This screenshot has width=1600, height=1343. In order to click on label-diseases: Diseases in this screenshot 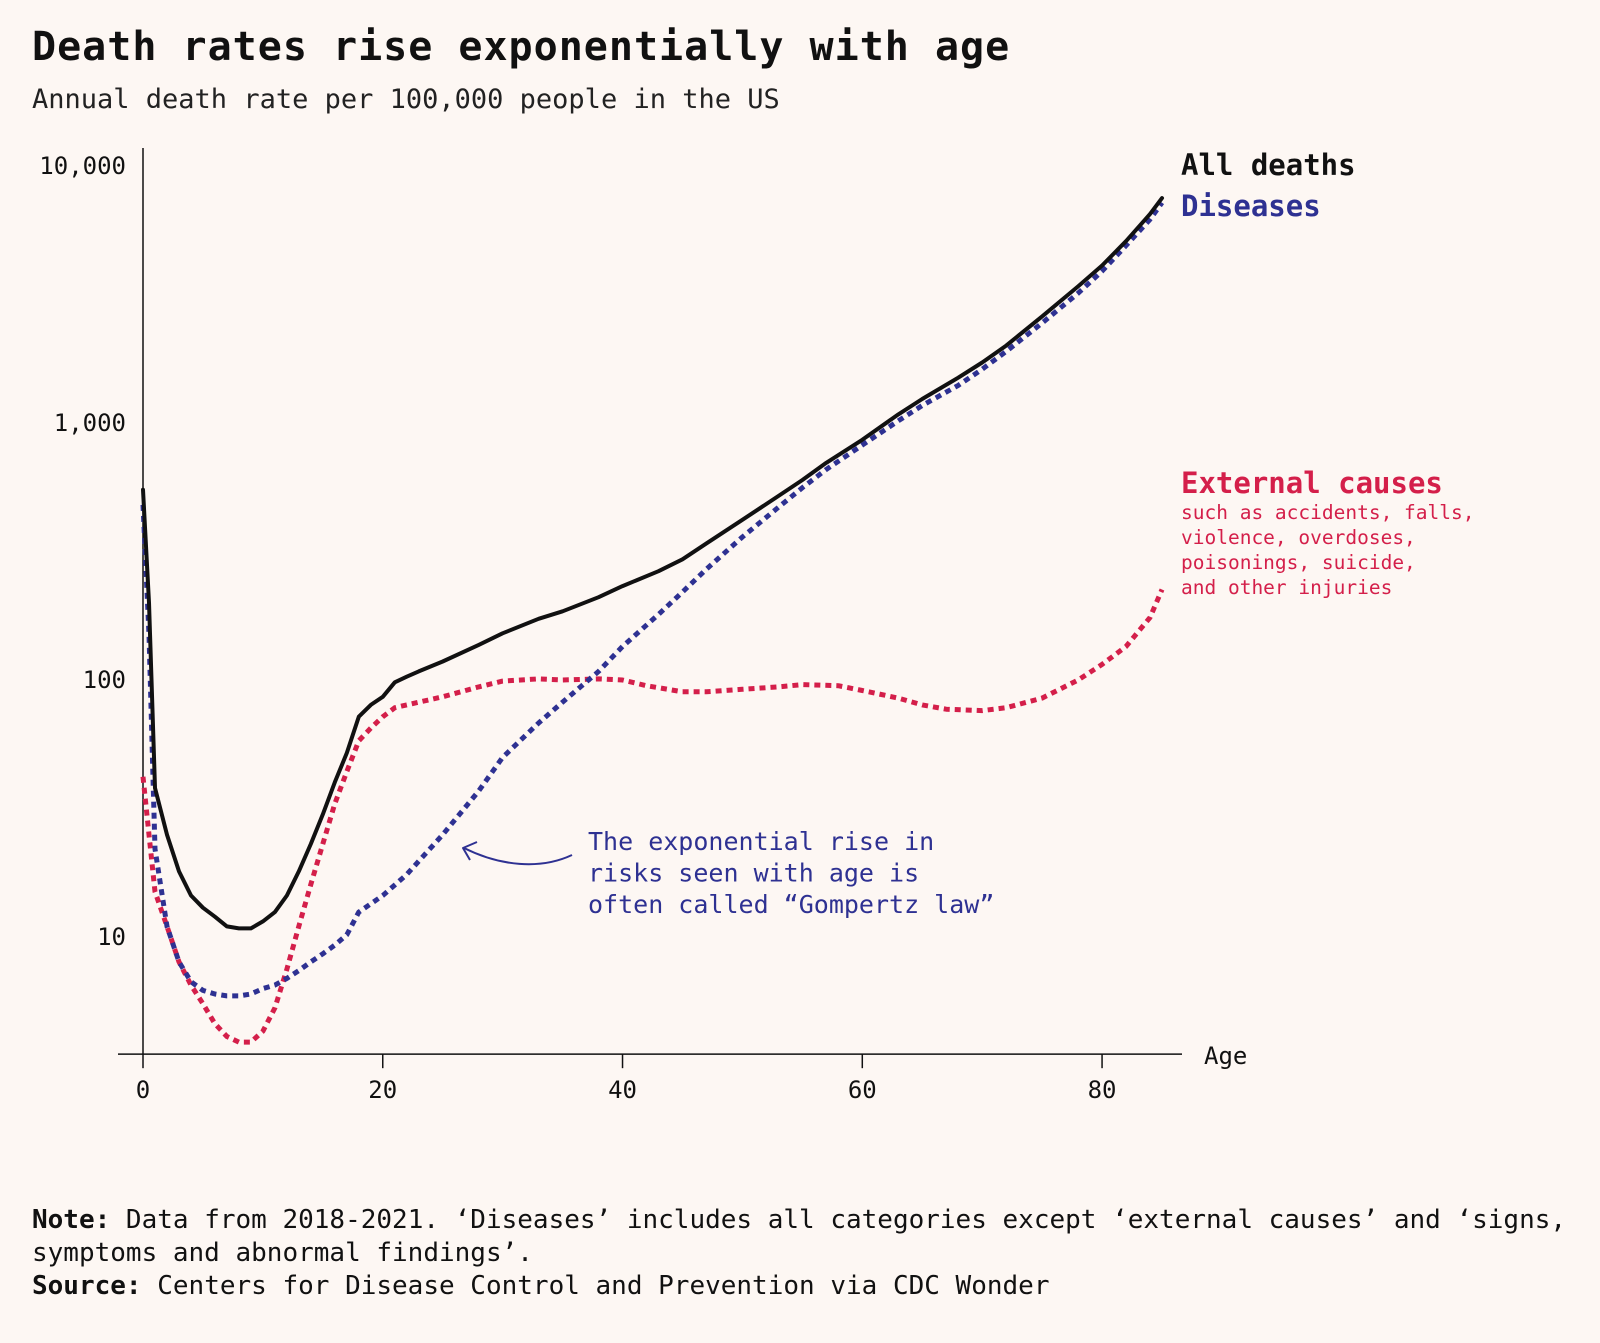, I will do `click(1251, 206)`.